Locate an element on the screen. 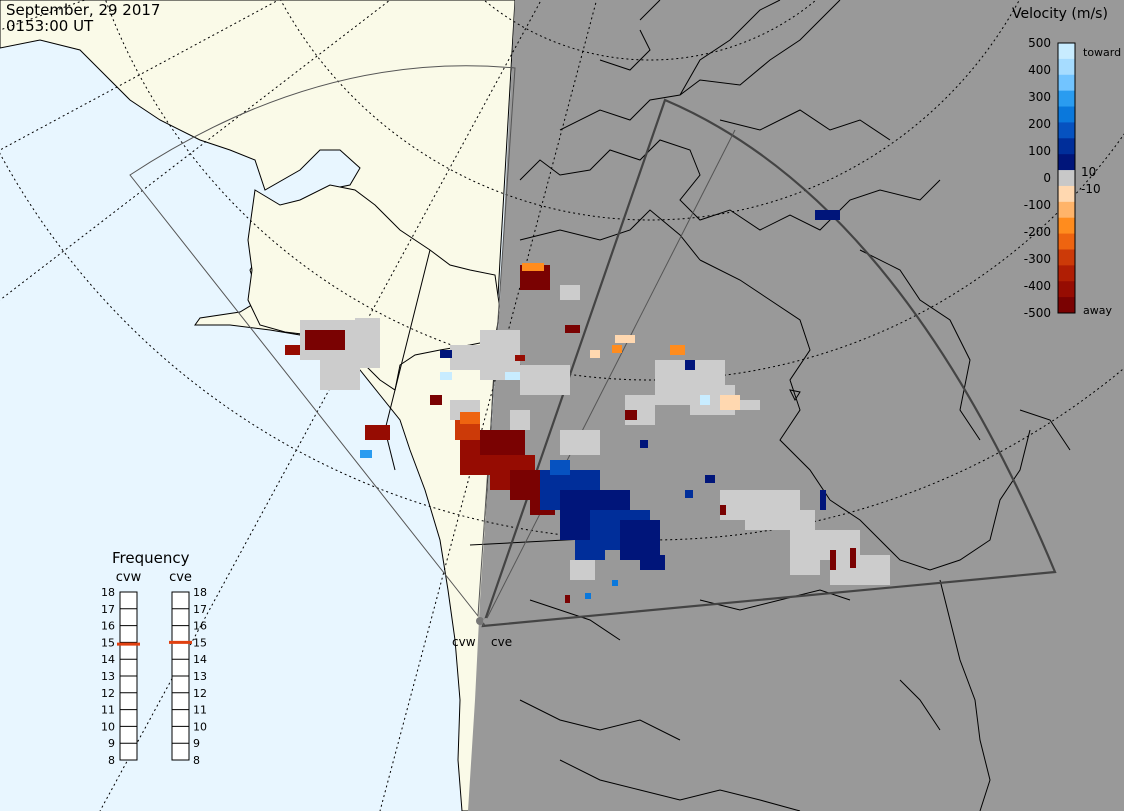  colorbar-tick-label: -400 is located at coordinates (1037, 286).